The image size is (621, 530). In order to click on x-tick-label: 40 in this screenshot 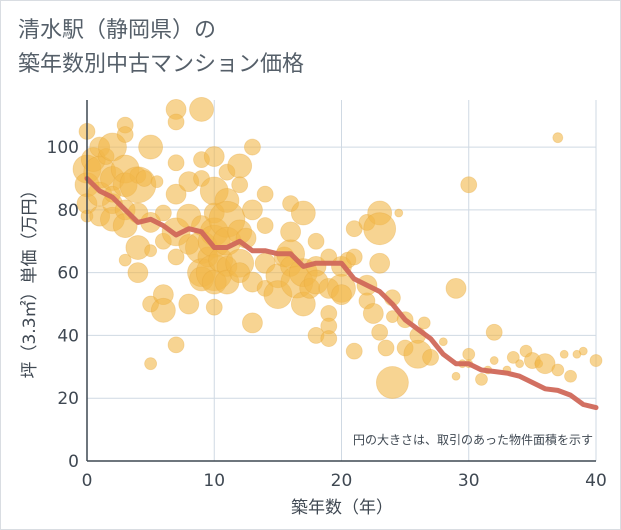, I will do `click(596, 481)`.